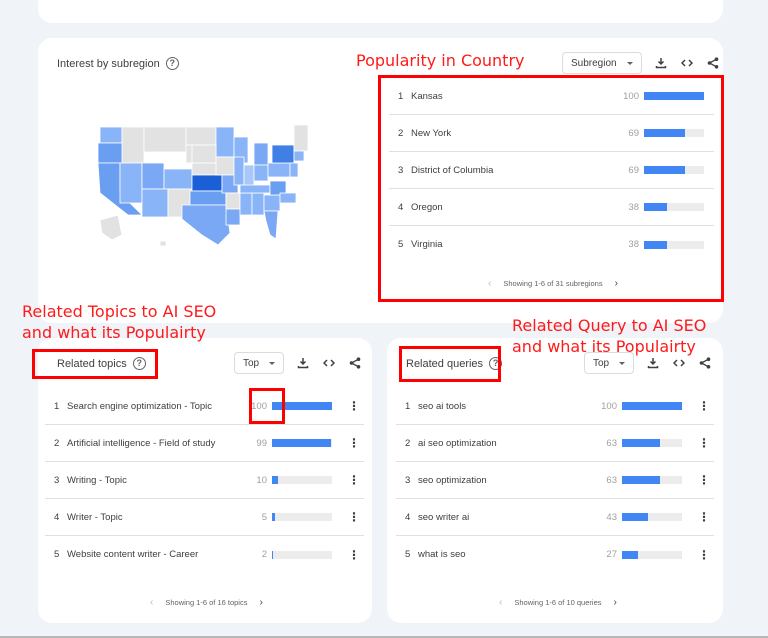 This screenshot has height=638, width=768. I want to click on list-item: 3 District of Columbia 69, so click(551, 170).